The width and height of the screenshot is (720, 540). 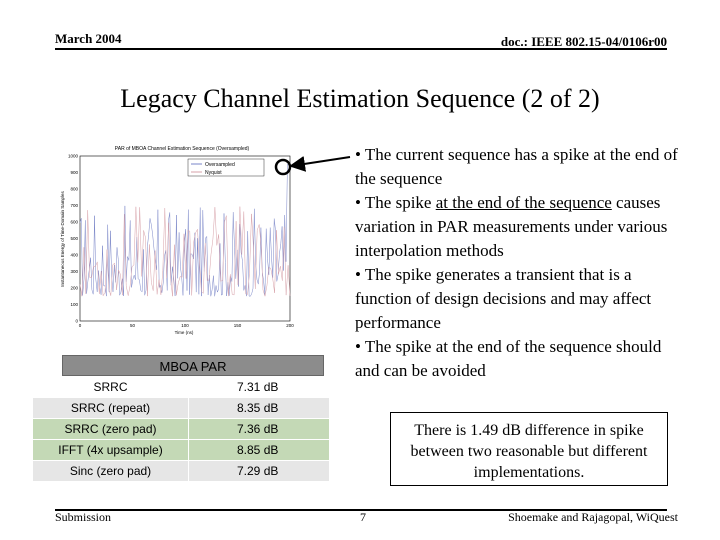 I want to click on x-tick-label: 150, so click(x=238, y=325).